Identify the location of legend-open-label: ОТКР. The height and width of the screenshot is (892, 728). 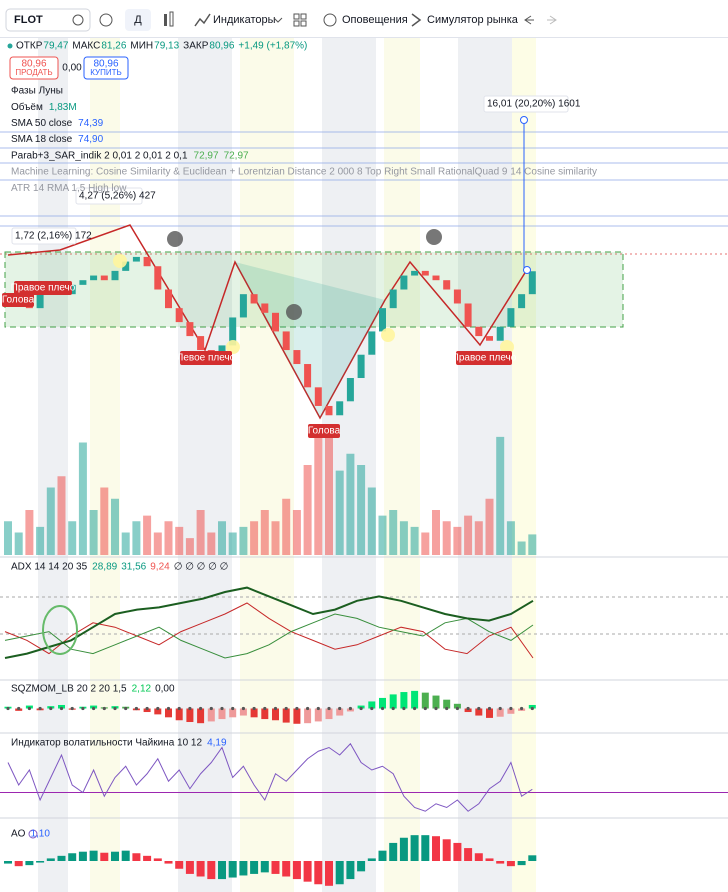
(29, 46).